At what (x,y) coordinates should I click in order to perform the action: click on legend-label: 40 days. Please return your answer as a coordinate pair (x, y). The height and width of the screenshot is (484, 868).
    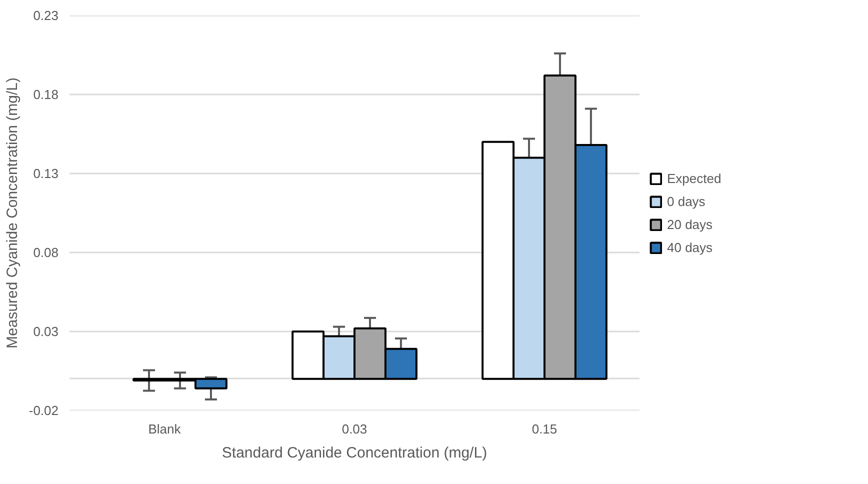
    Looking at the image, I should click on (690, 247).